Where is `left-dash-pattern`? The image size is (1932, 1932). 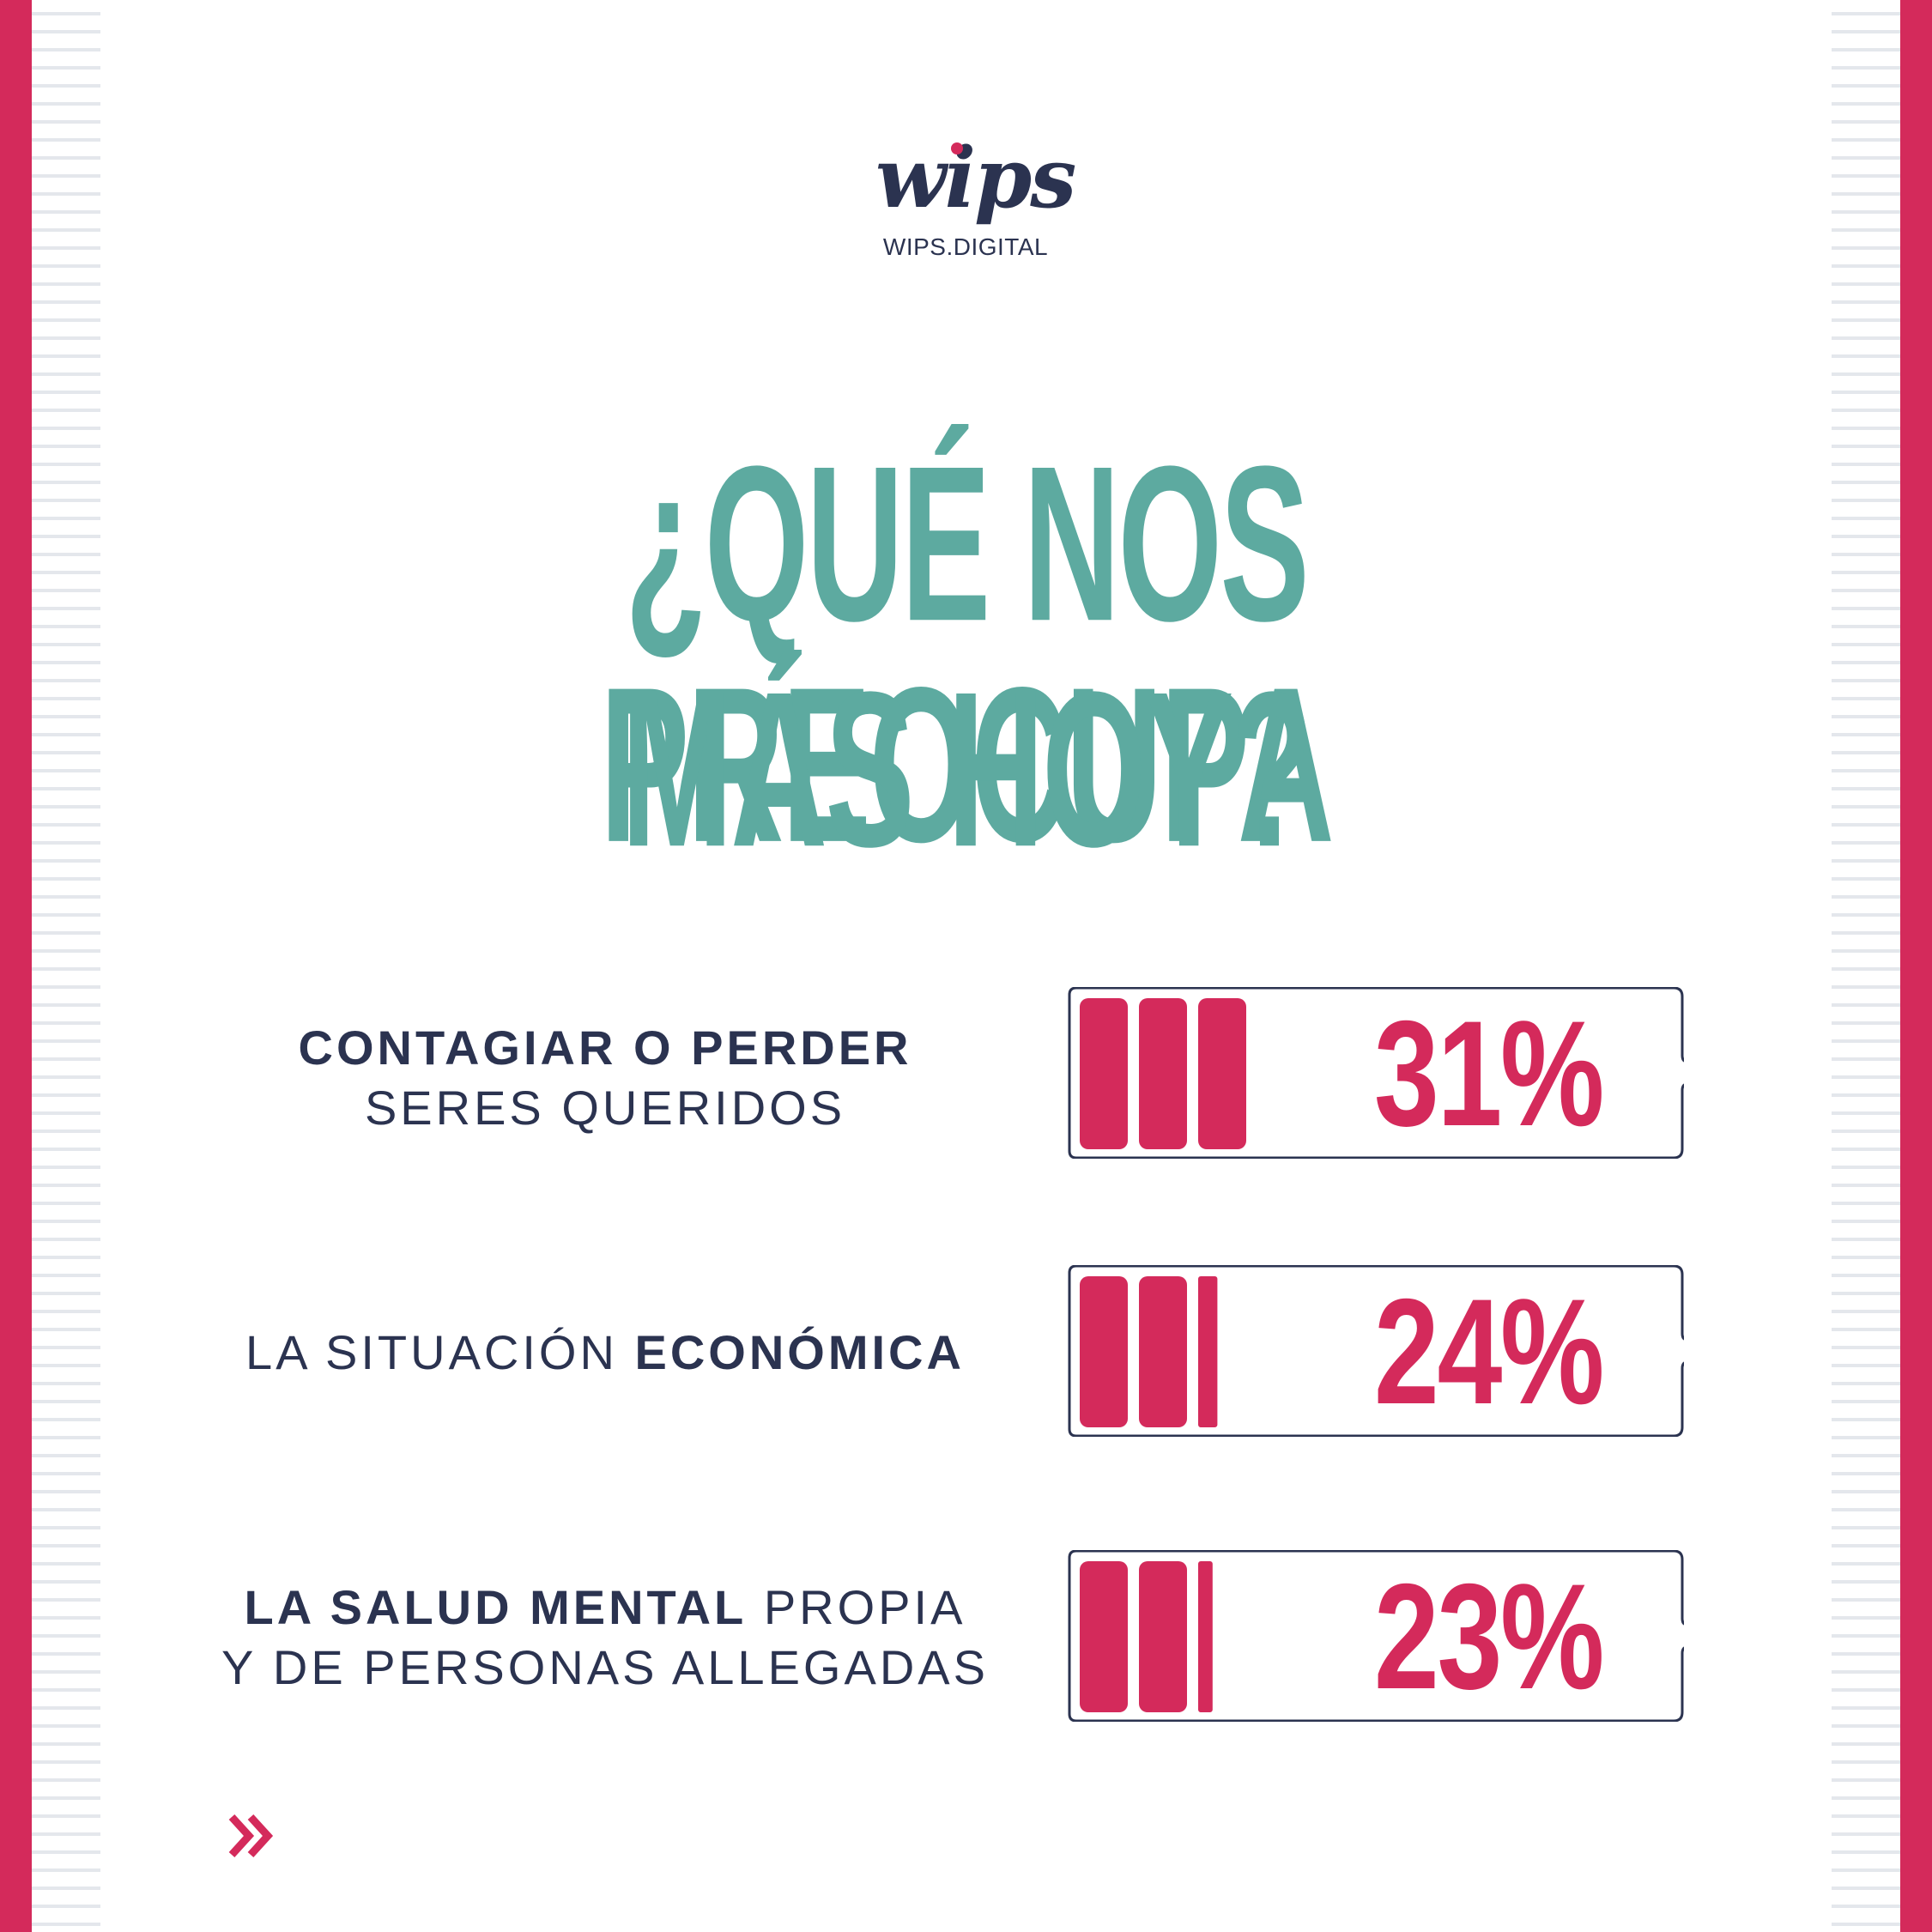
left-dash-pattern is located at coordinates (69, 966).